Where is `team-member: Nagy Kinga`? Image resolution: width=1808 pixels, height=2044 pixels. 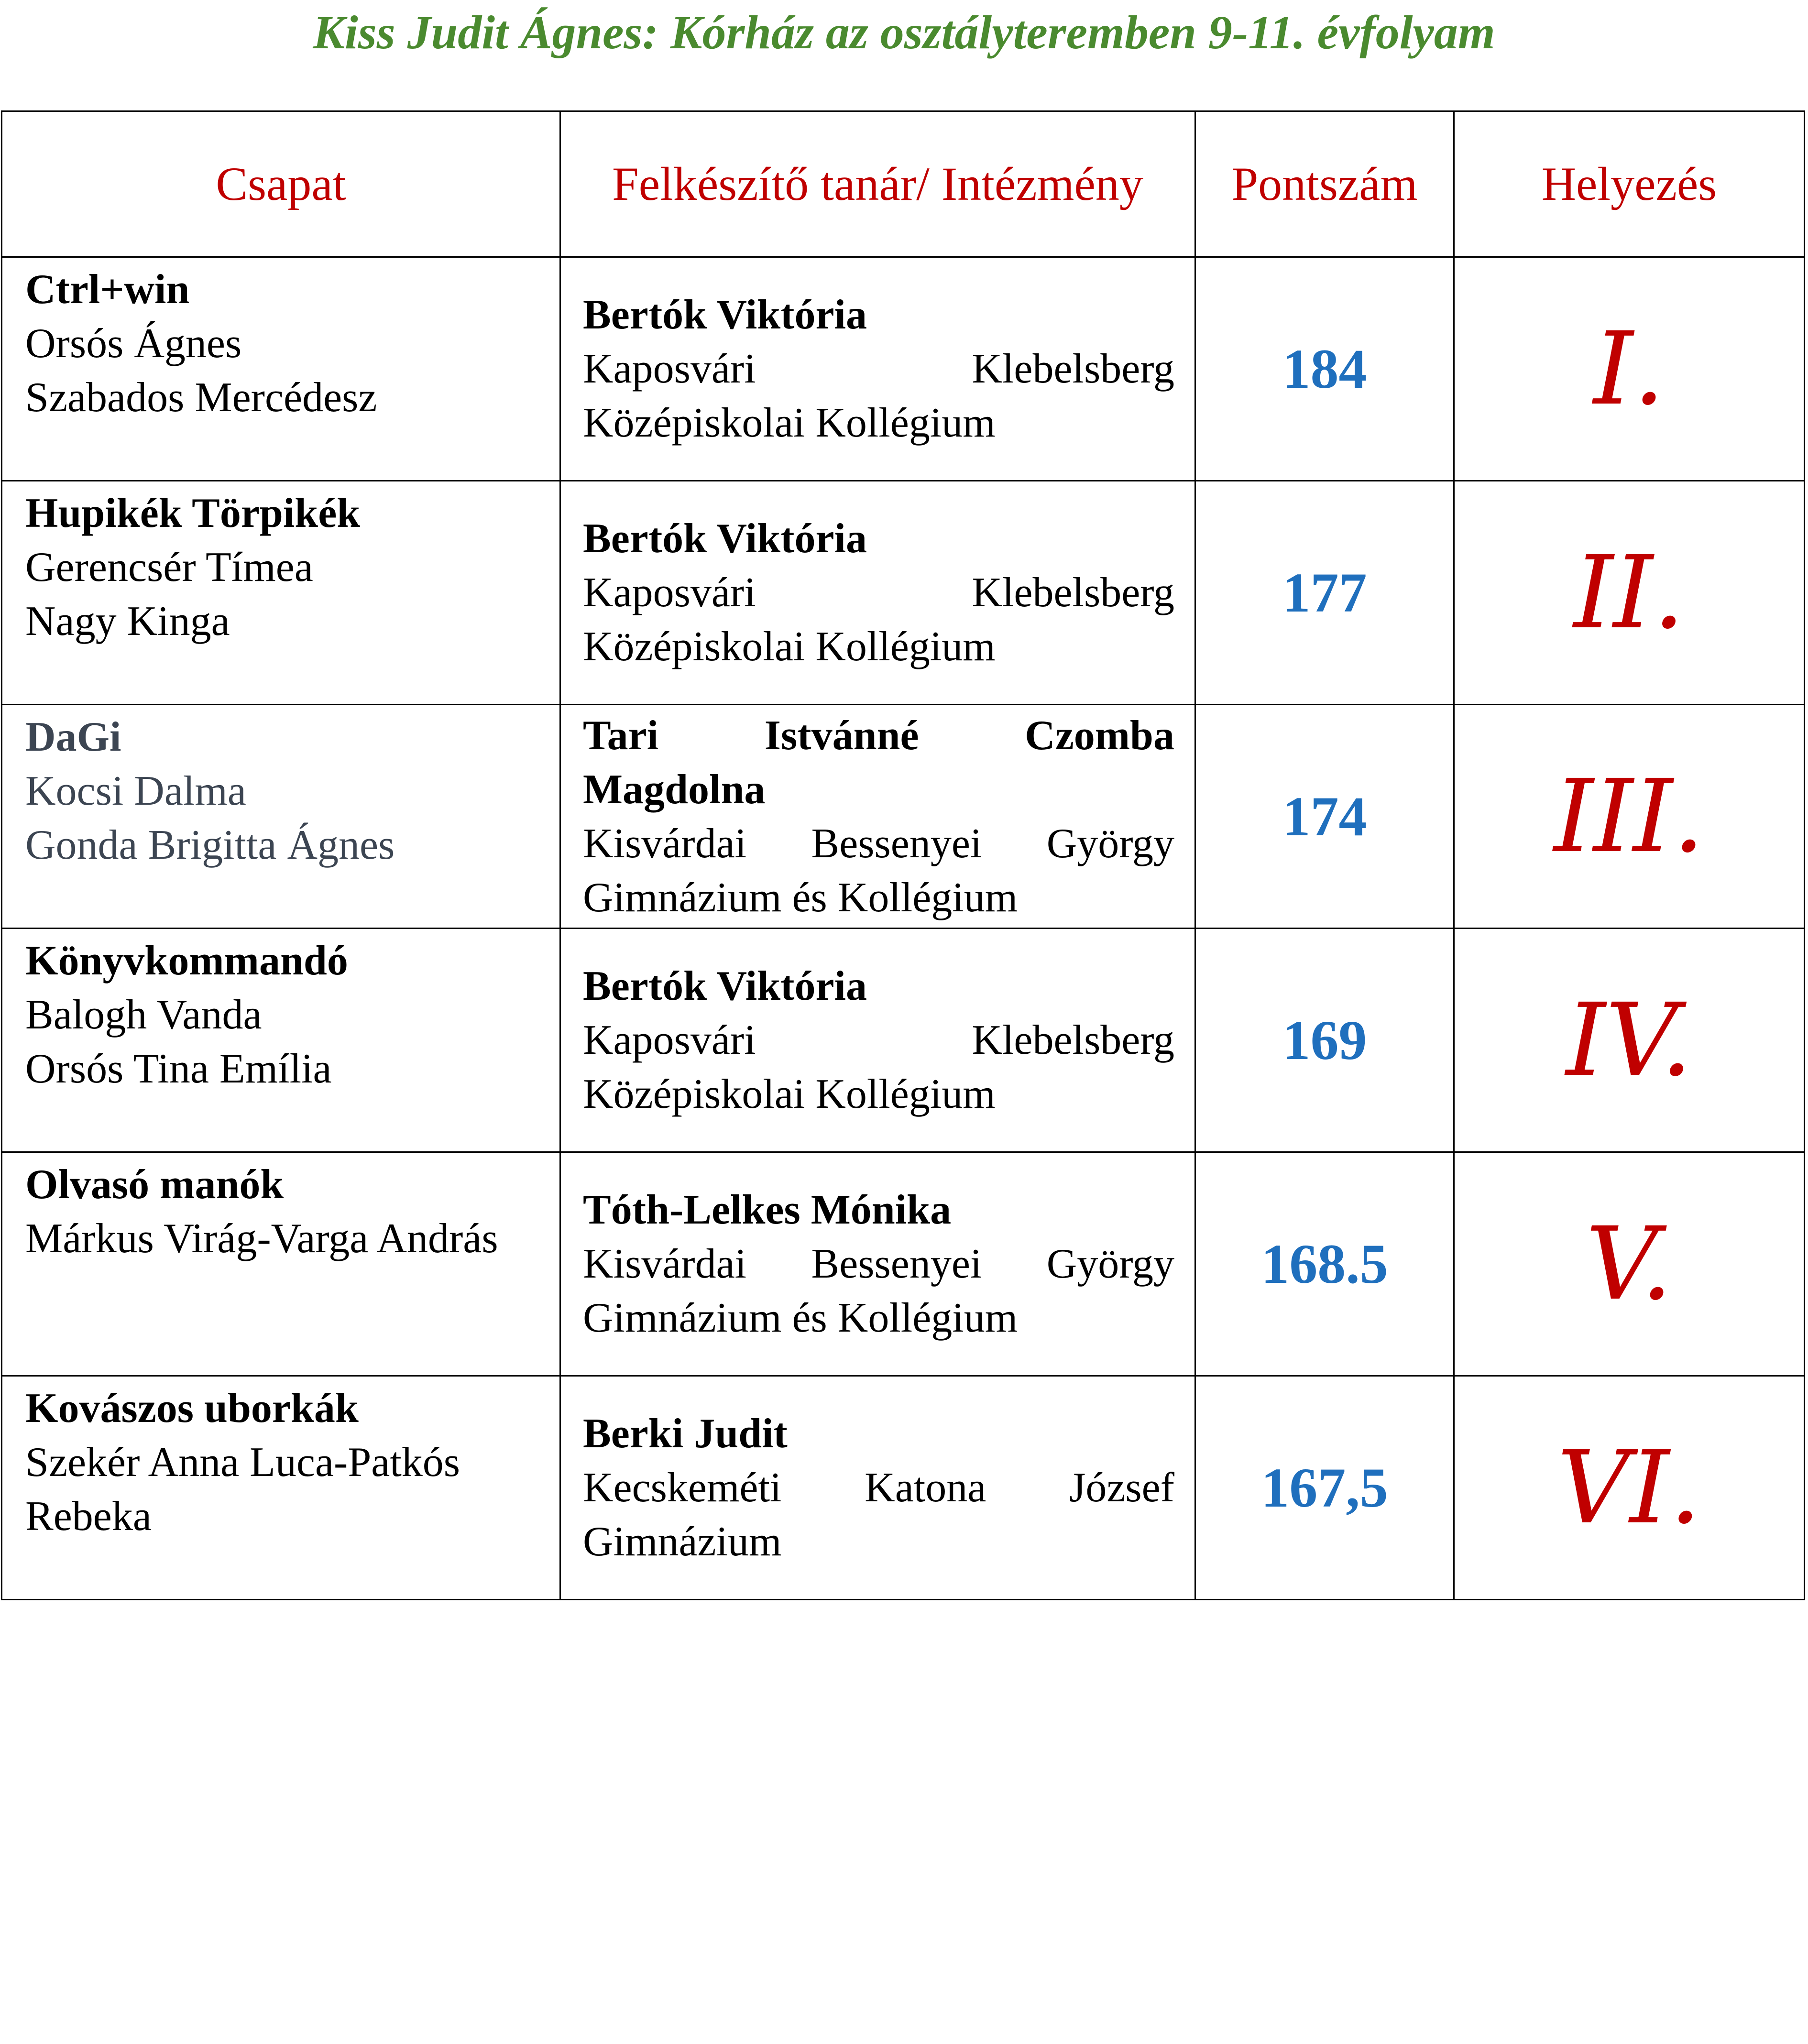 team-member: Nagy Kinga is located at coordinates (128, 621).